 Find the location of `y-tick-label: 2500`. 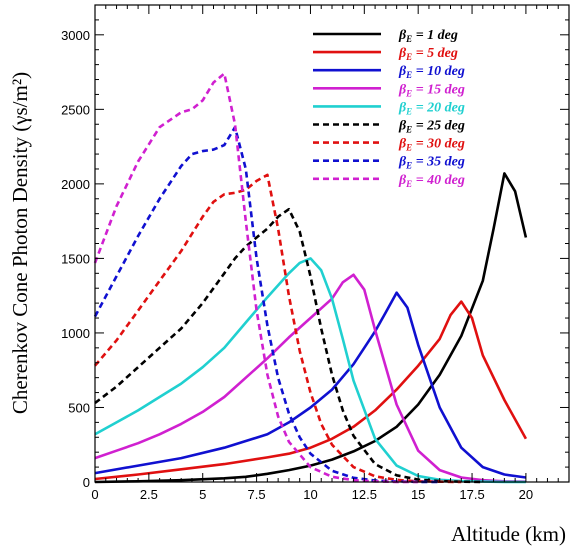

y-tick-label: 2500 is located at coordinates (75, 109).